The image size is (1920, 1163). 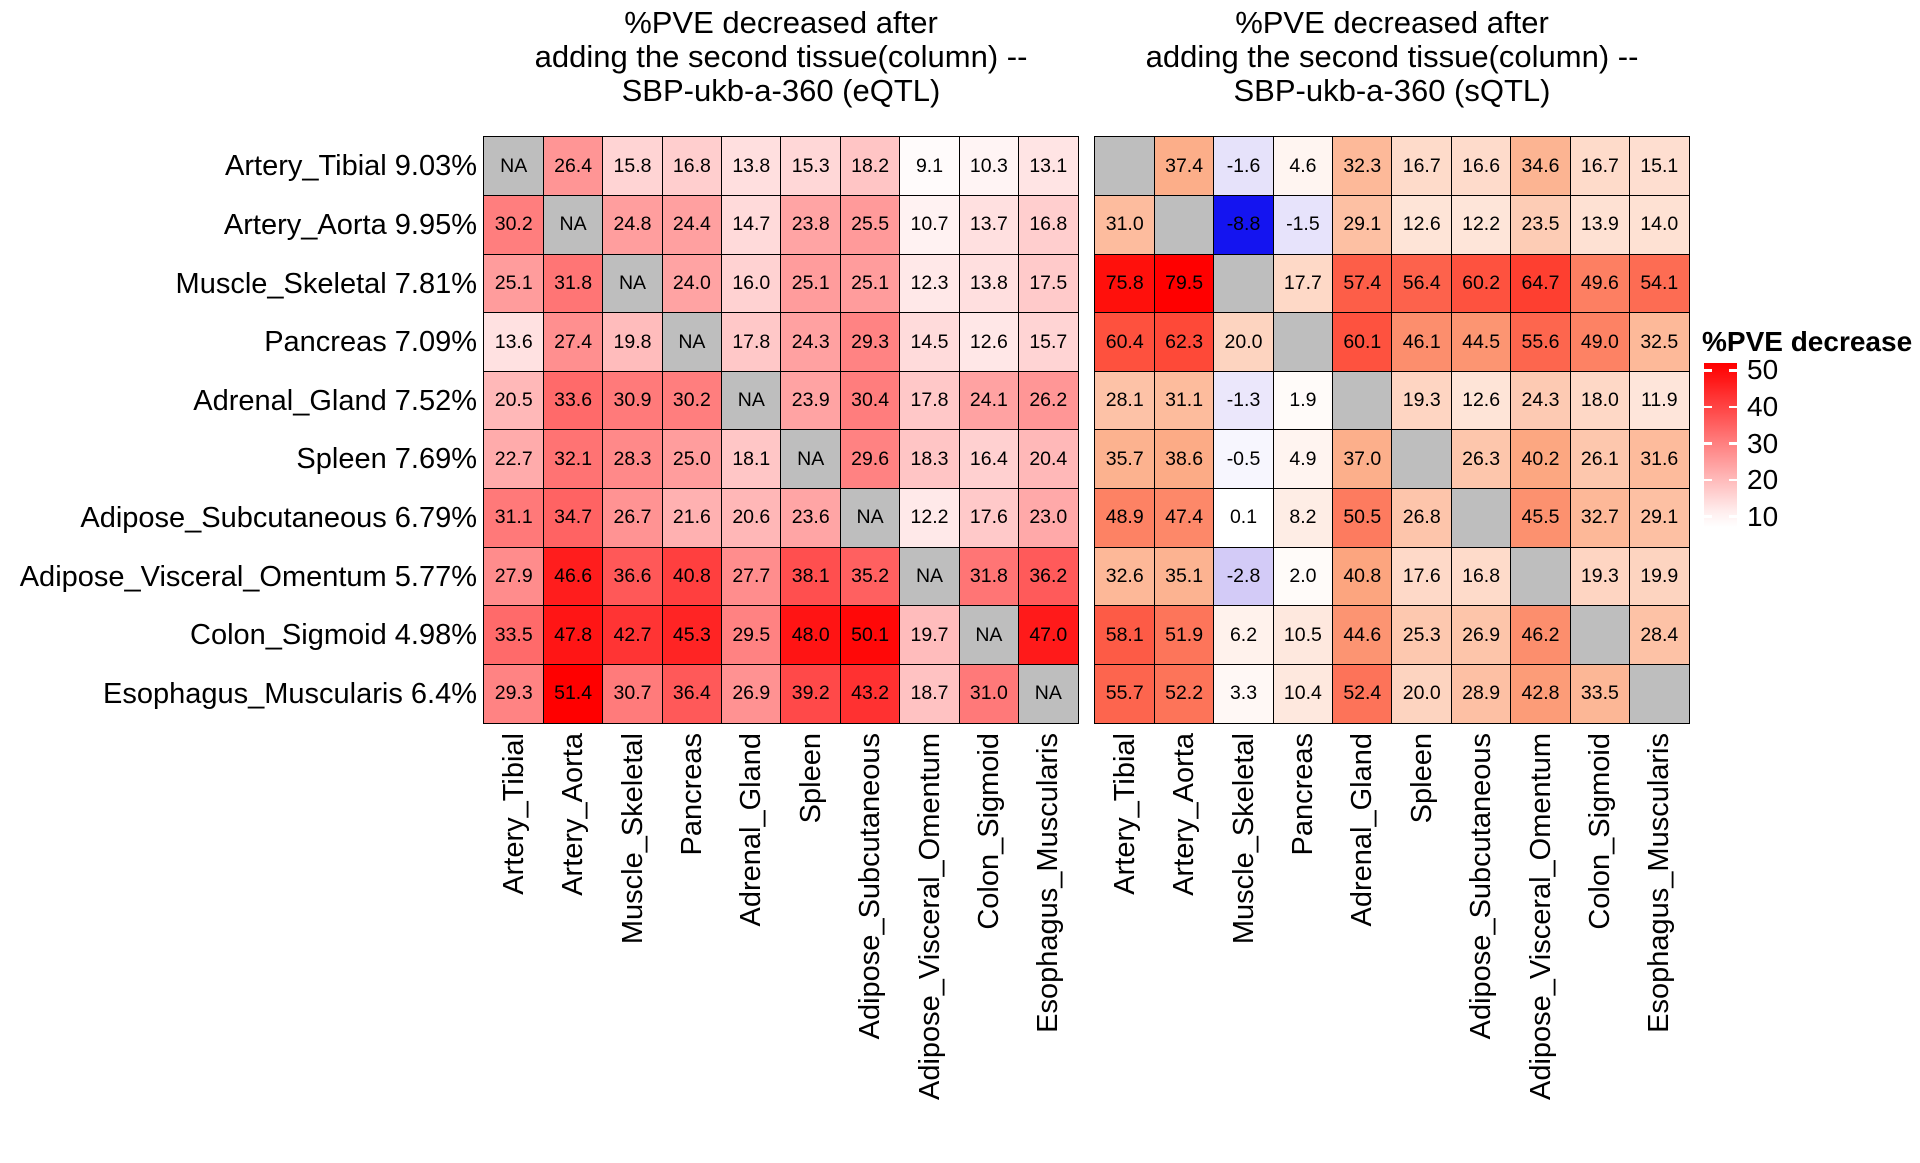 What do you see at coordinates (1303, 283) in the screenshot?
I see `heatmap-cell: 17.7` at bounding box center [1303, 283].